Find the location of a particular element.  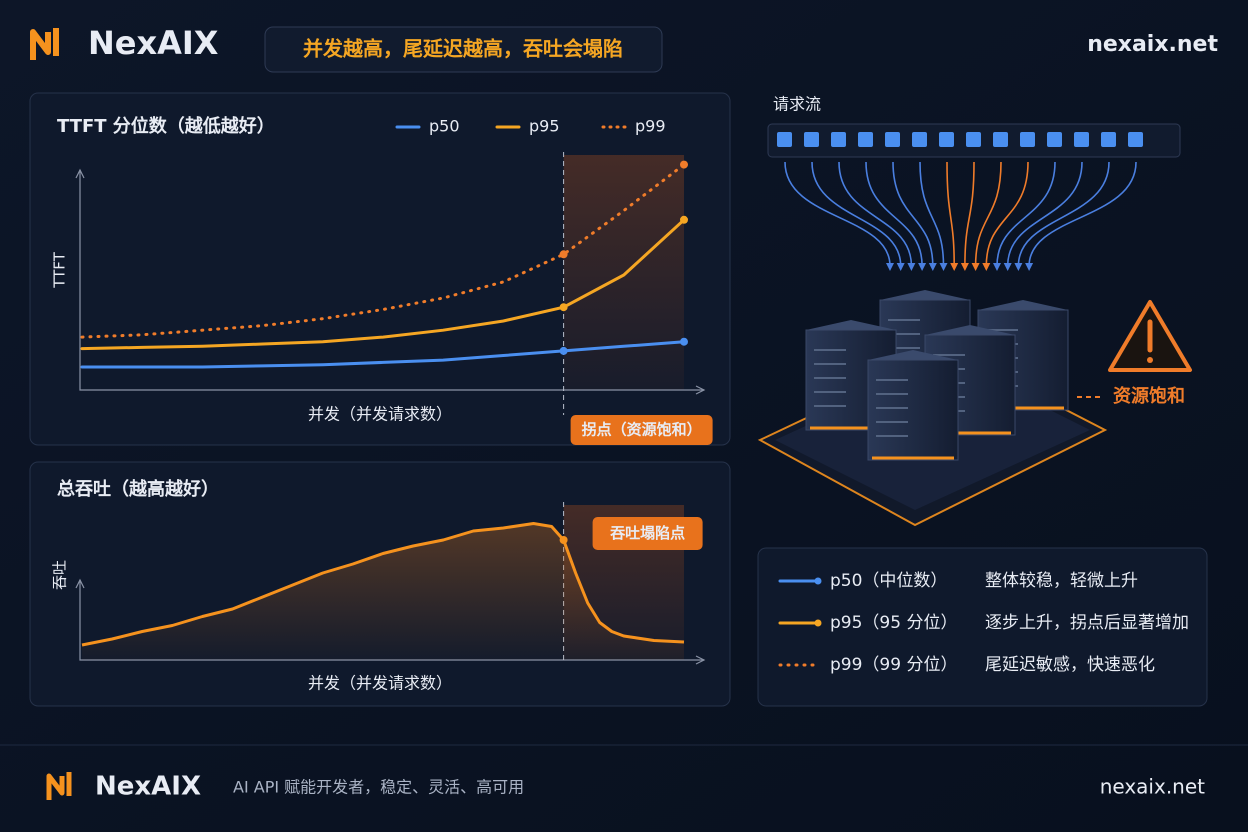

y-axis-label: 吞吐 is located at coordinates (60, 575).